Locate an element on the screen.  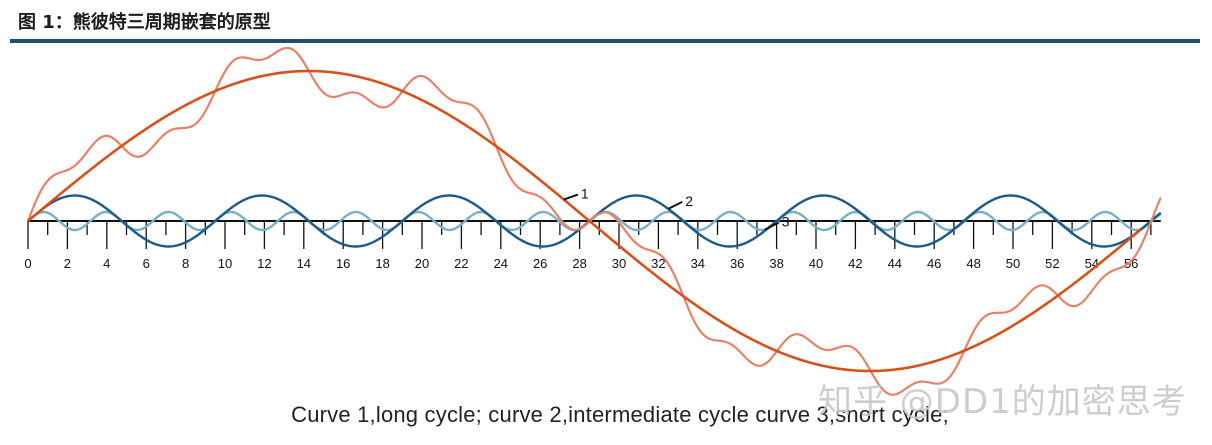
curve-label: 1 is located at coordinates (585, 194).